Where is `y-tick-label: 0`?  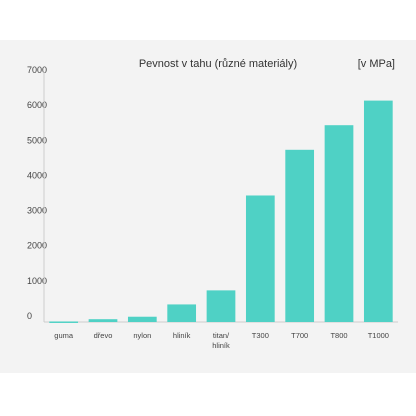 y-tick-label: 0 is located at coordinates (29, 316).